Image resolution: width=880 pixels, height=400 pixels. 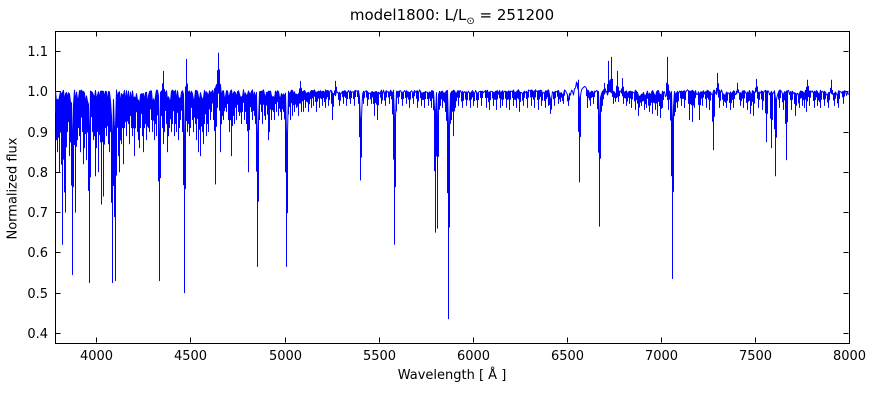 I want to click on x-tick-label: 6000, so click(x=473, y=356).